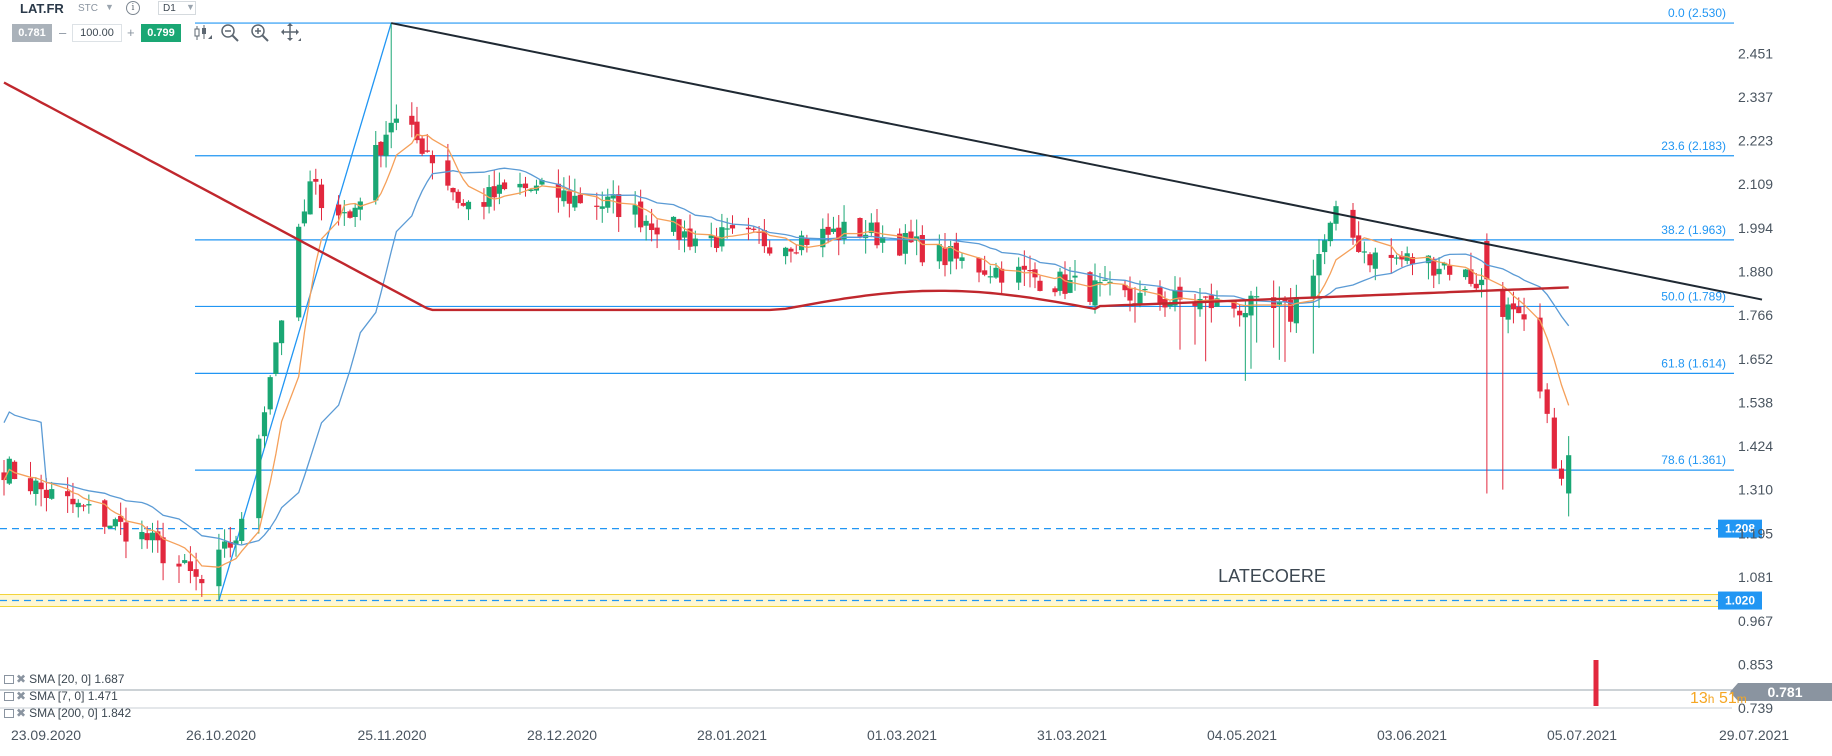 Image resolution: width=1832 pixels, height=756 pixels. What do you see at coordinates (131, 32) in the screenshot?
I see `increase-quantity-button: +` at bounding box center [131, 32].